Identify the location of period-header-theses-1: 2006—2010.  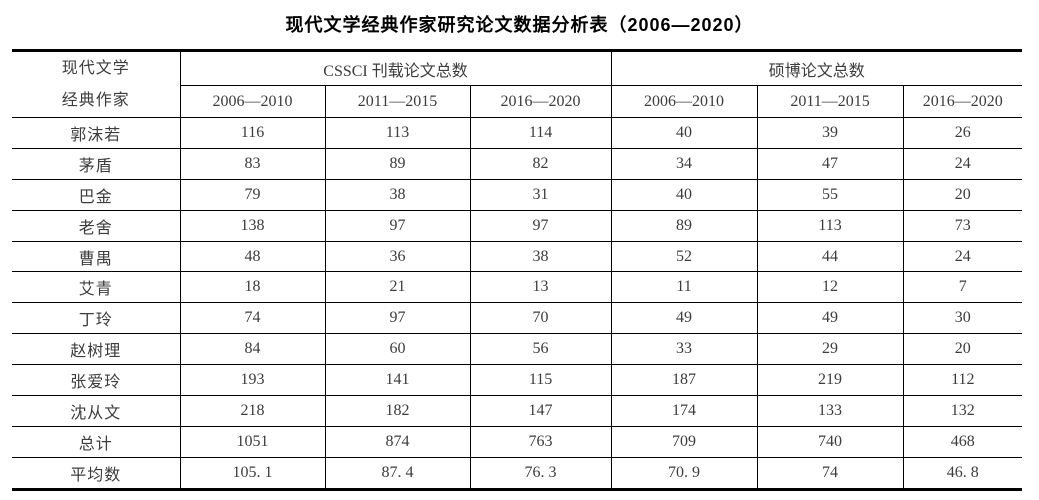
(684, 101).